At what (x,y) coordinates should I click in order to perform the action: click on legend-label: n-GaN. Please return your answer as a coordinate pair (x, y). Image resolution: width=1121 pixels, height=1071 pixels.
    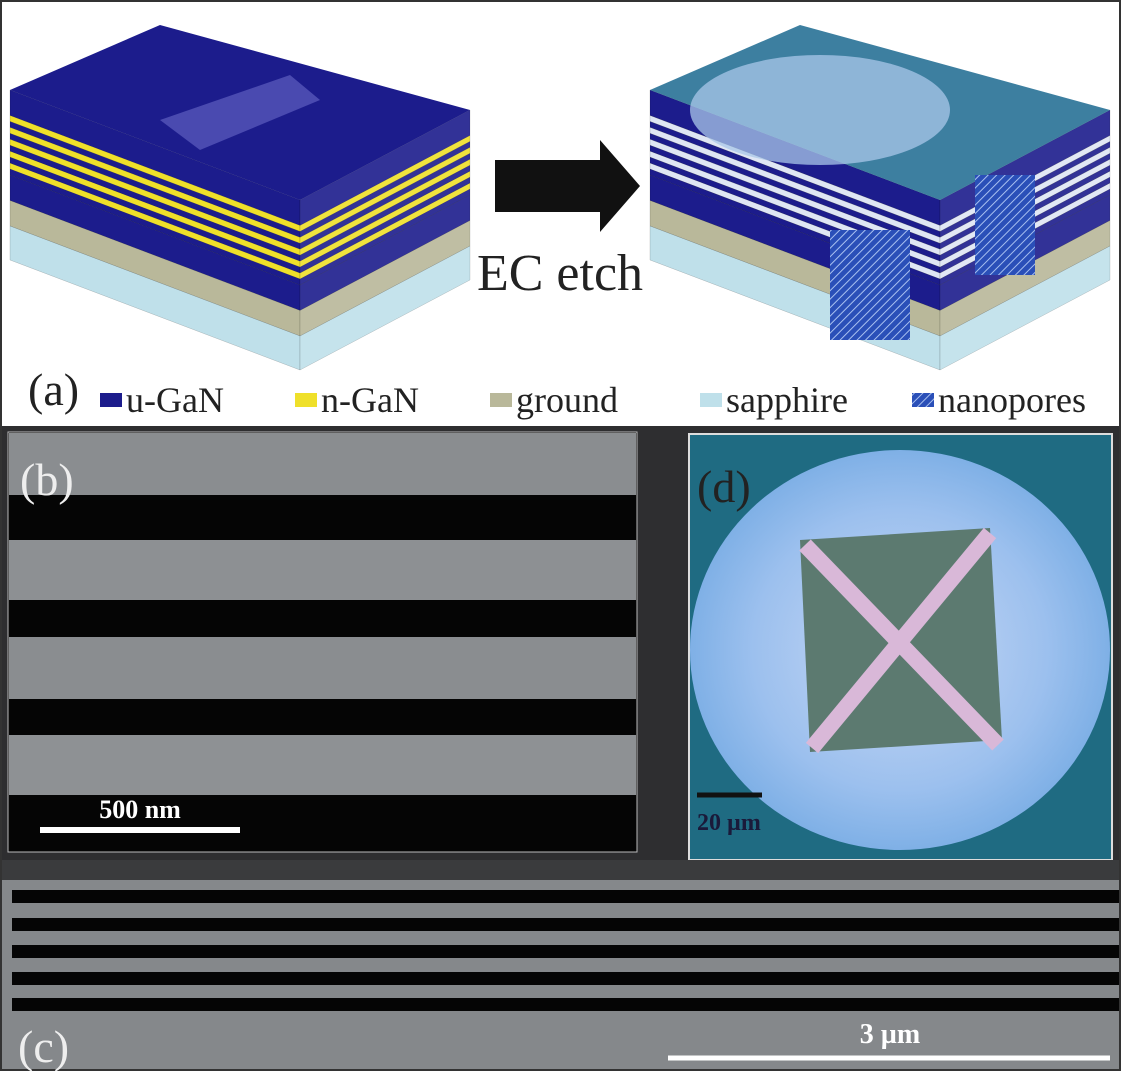
    Looking at the image, I should click on (370, 400).